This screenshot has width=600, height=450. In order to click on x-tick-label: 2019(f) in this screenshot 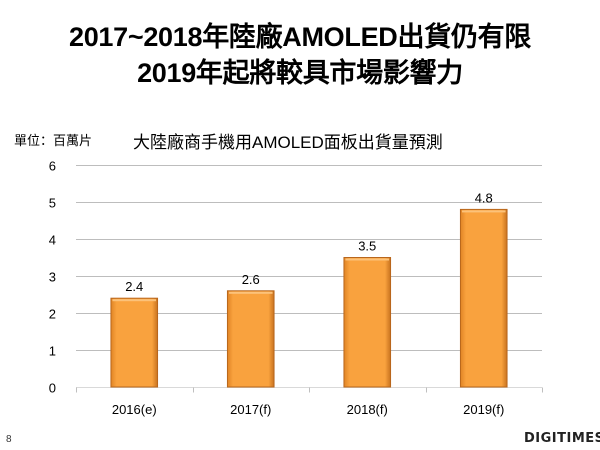, I will do `click(483, 409)`.